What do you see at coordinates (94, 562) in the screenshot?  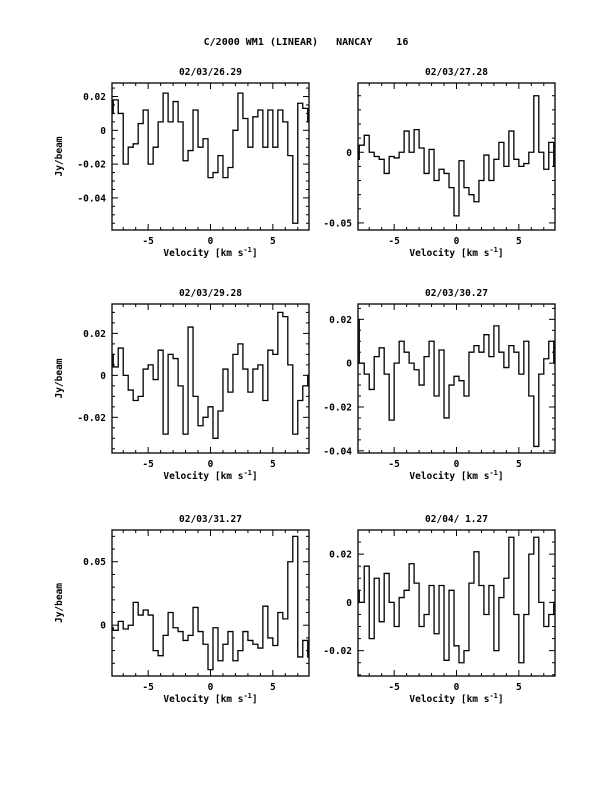 I see `y-tick-label: 0.05` at bounding box center [94, 562].